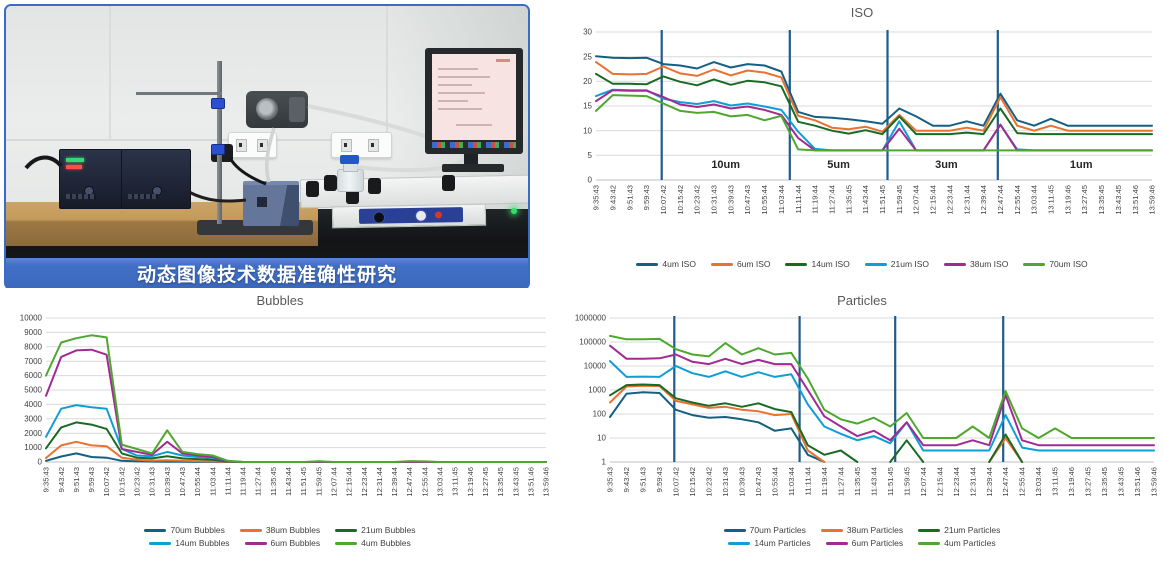 The height and width of the screenshot is (572, 1164). Describe the element at coordinates (791, 481) in the screenshot. I see `svg-text: 11:03:44` at that location.